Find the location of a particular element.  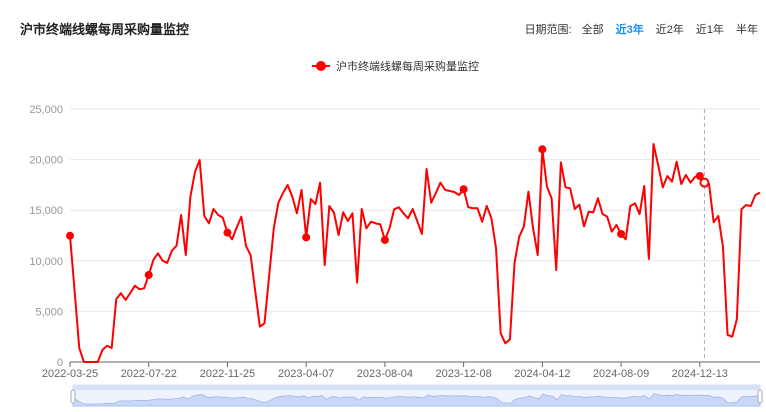

range-option-1y: 近1年 is located at coordinates (709, 30).